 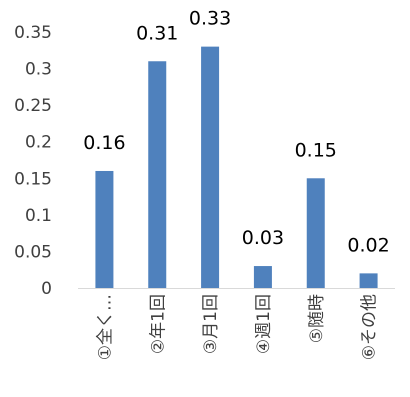 What do you see at coordinates (264, 324) in the screenshot?
I see `category-label: ④週1回` at bounding box center [264, 324].